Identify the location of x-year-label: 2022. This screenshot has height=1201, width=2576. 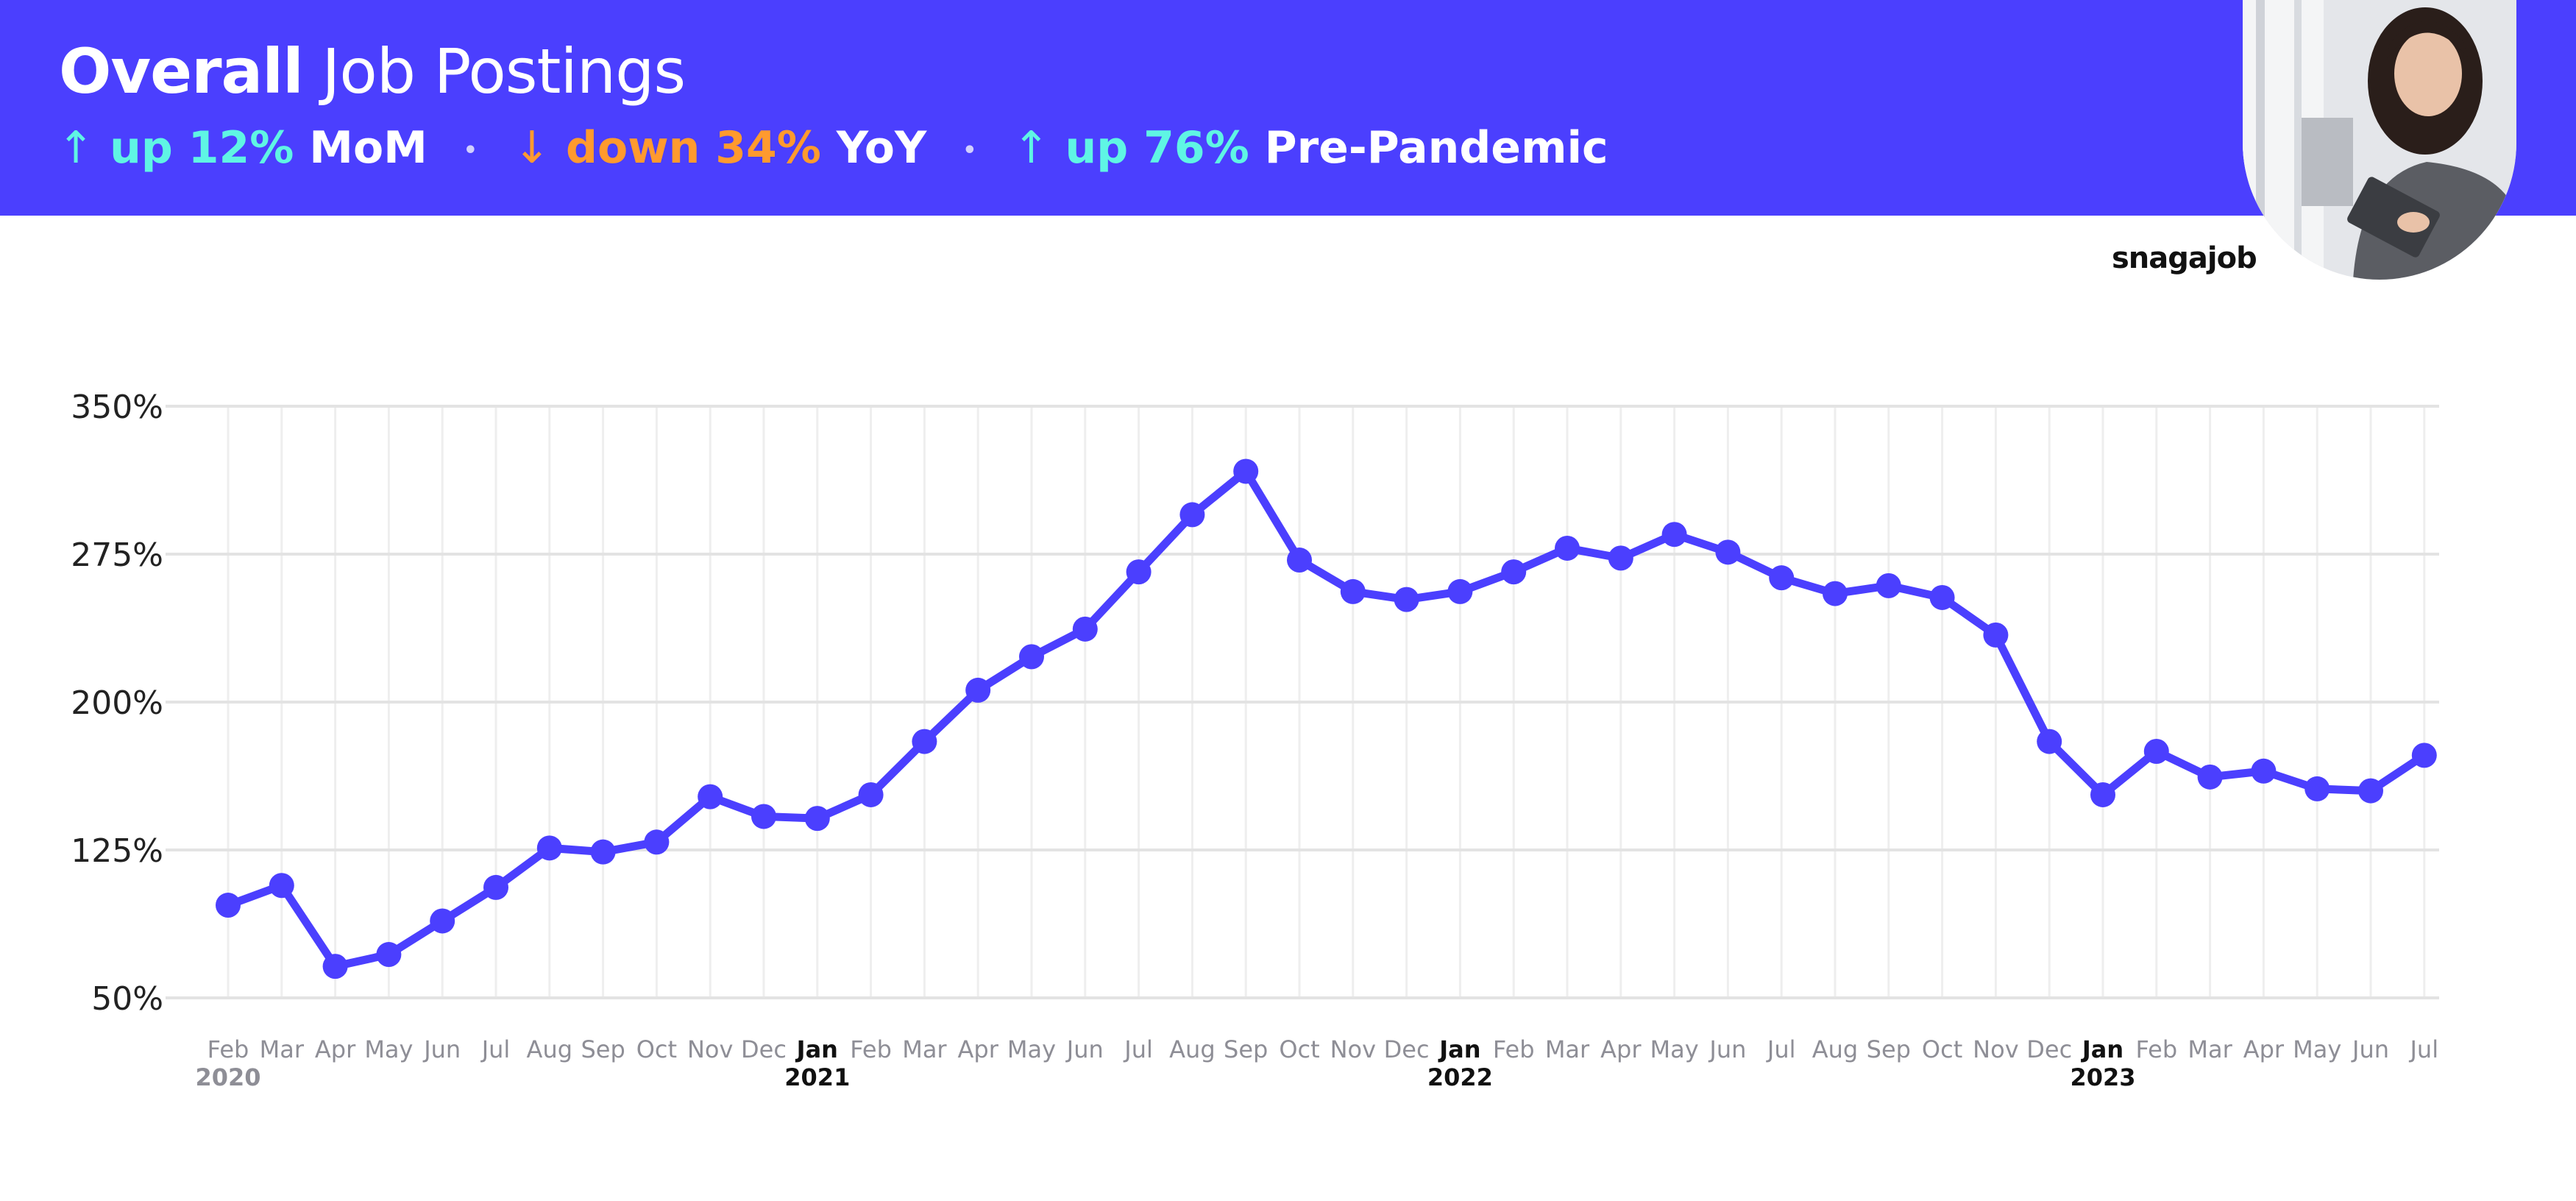
(1460, 1077).